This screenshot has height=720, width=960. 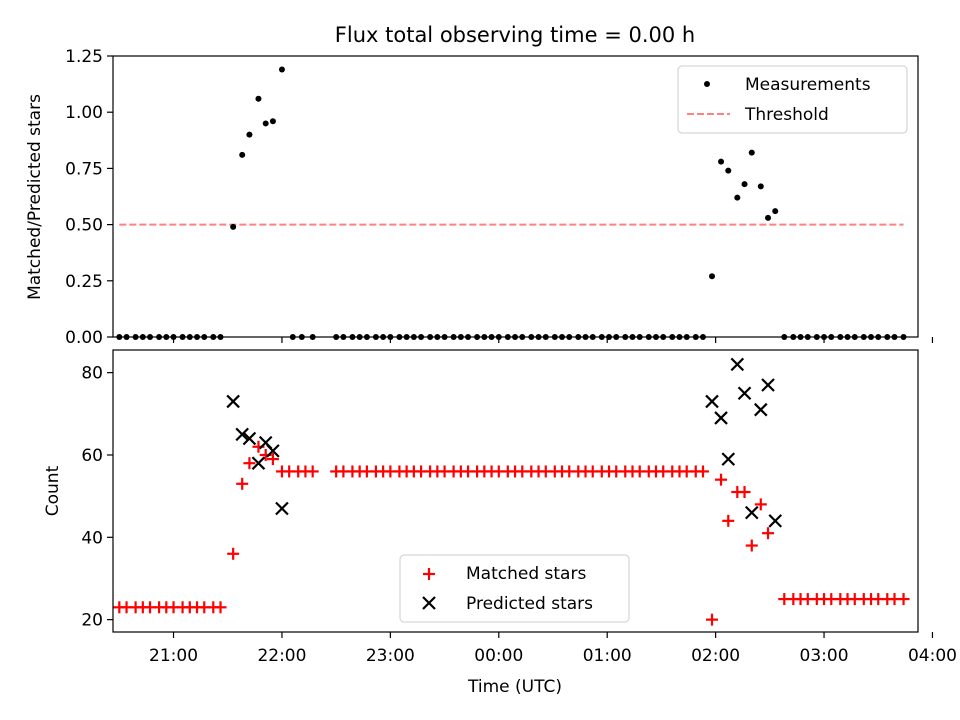 What do you see at coordinates (84, 169) in the screenshot?
I see `y-tick-label: 0.75` at bounding box center [84, 169].